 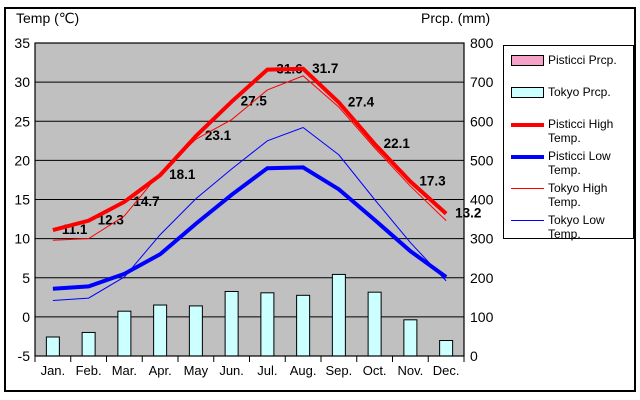 What do you see at coordinates (89, 370) in the screenshot?
I see `month-label: Feb.` at bounding box center [89, 370].